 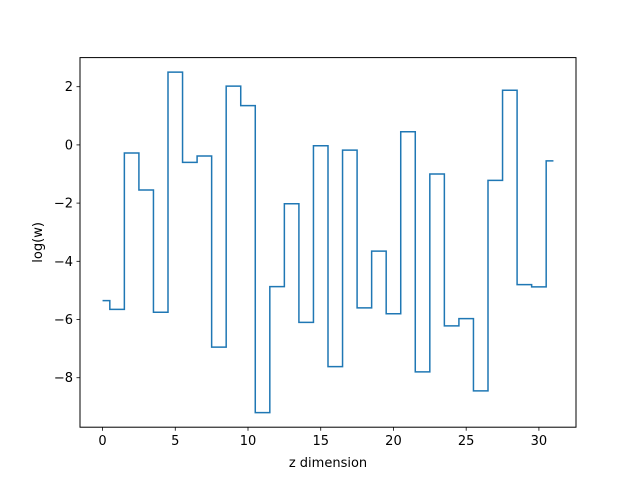 What do you see at coordinates (539, 441) in the screenshot?
I see `x-tick-label: 30` at bounding box center [539, 441].